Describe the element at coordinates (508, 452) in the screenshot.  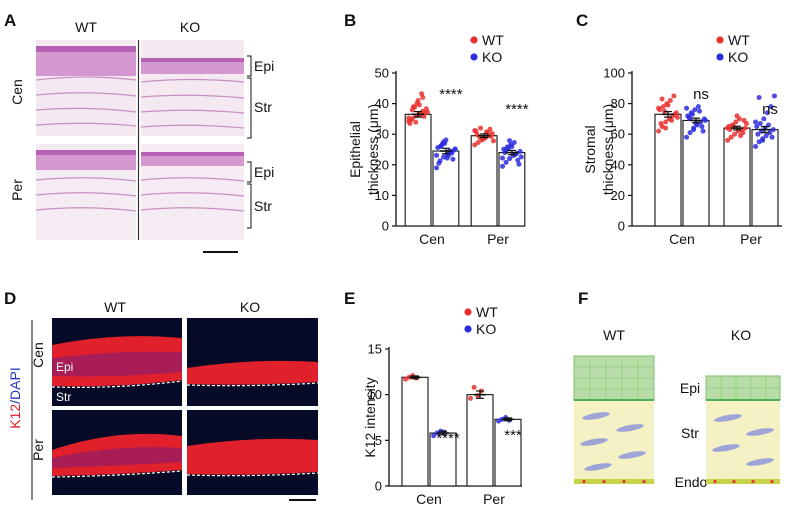
I see `bar-ko-per` at that location.